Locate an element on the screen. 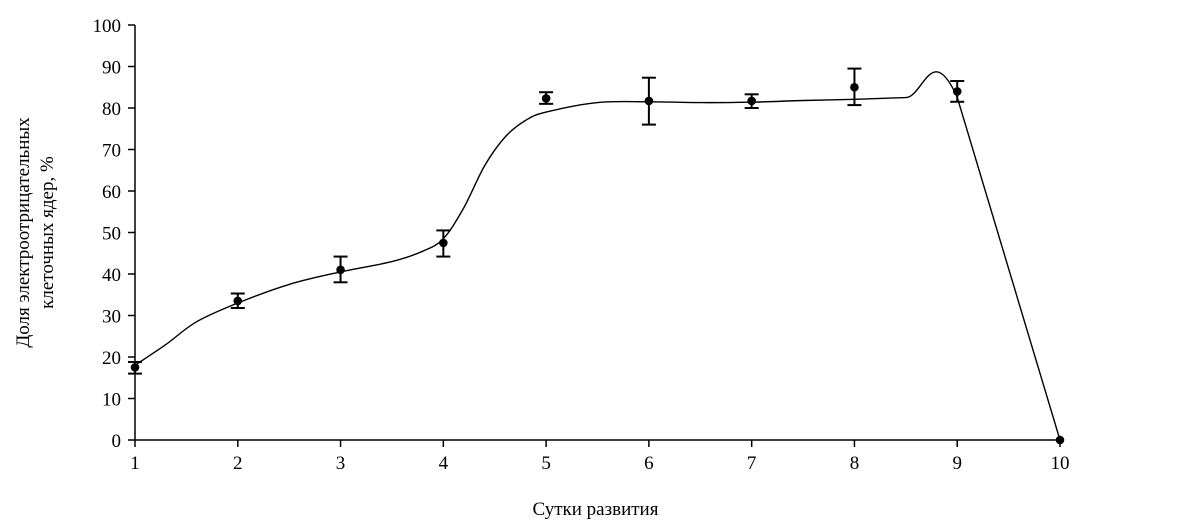 This screenshot has width=1186, height=521. y-axis-ticks: 0 10 20 30 40 50 60 70 80 90 100 is located at coordinates (114, 234).